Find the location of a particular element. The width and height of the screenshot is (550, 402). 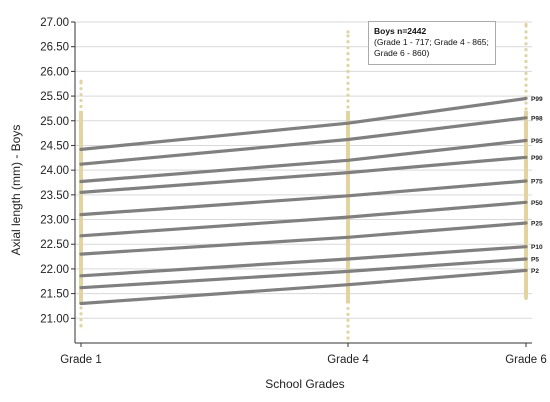

percentile-label-p98: P98 is located at coordinates (537, 118).